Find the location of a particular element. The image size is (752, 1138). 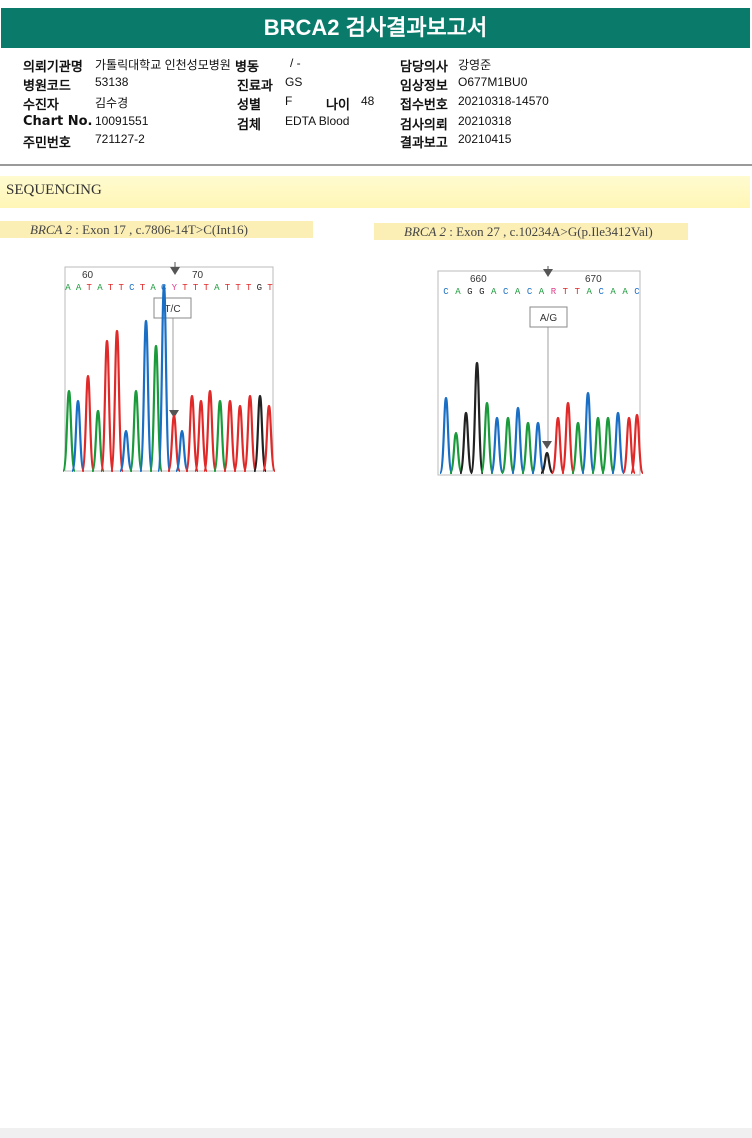

sex: F is located at coordinates (289, 101).